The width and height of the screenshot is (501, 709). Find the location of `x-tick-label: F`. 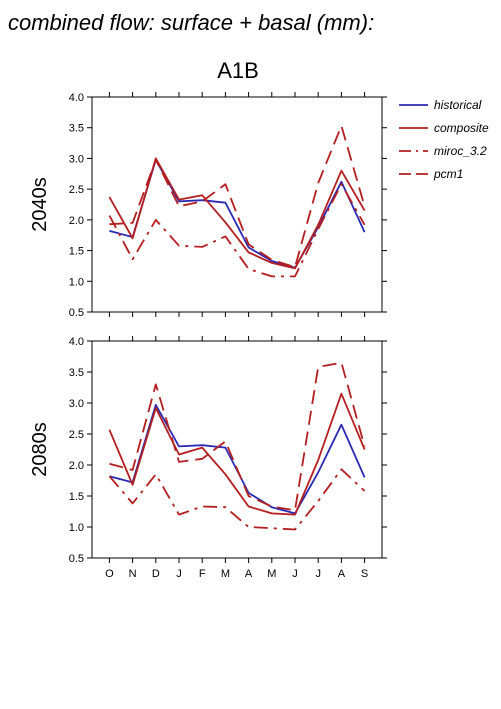

x-tick-label: F is located at coordinates (202, 574).